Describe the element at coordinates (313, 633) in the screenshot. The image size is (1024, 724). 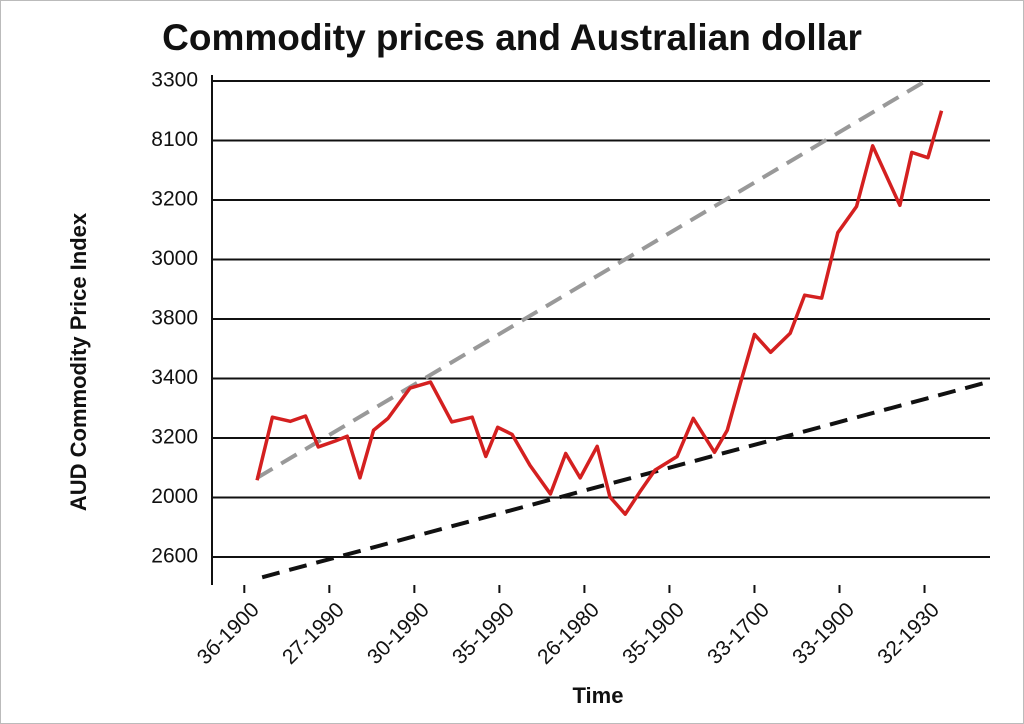
I see `x-tick-label: 27-1990` at that location.